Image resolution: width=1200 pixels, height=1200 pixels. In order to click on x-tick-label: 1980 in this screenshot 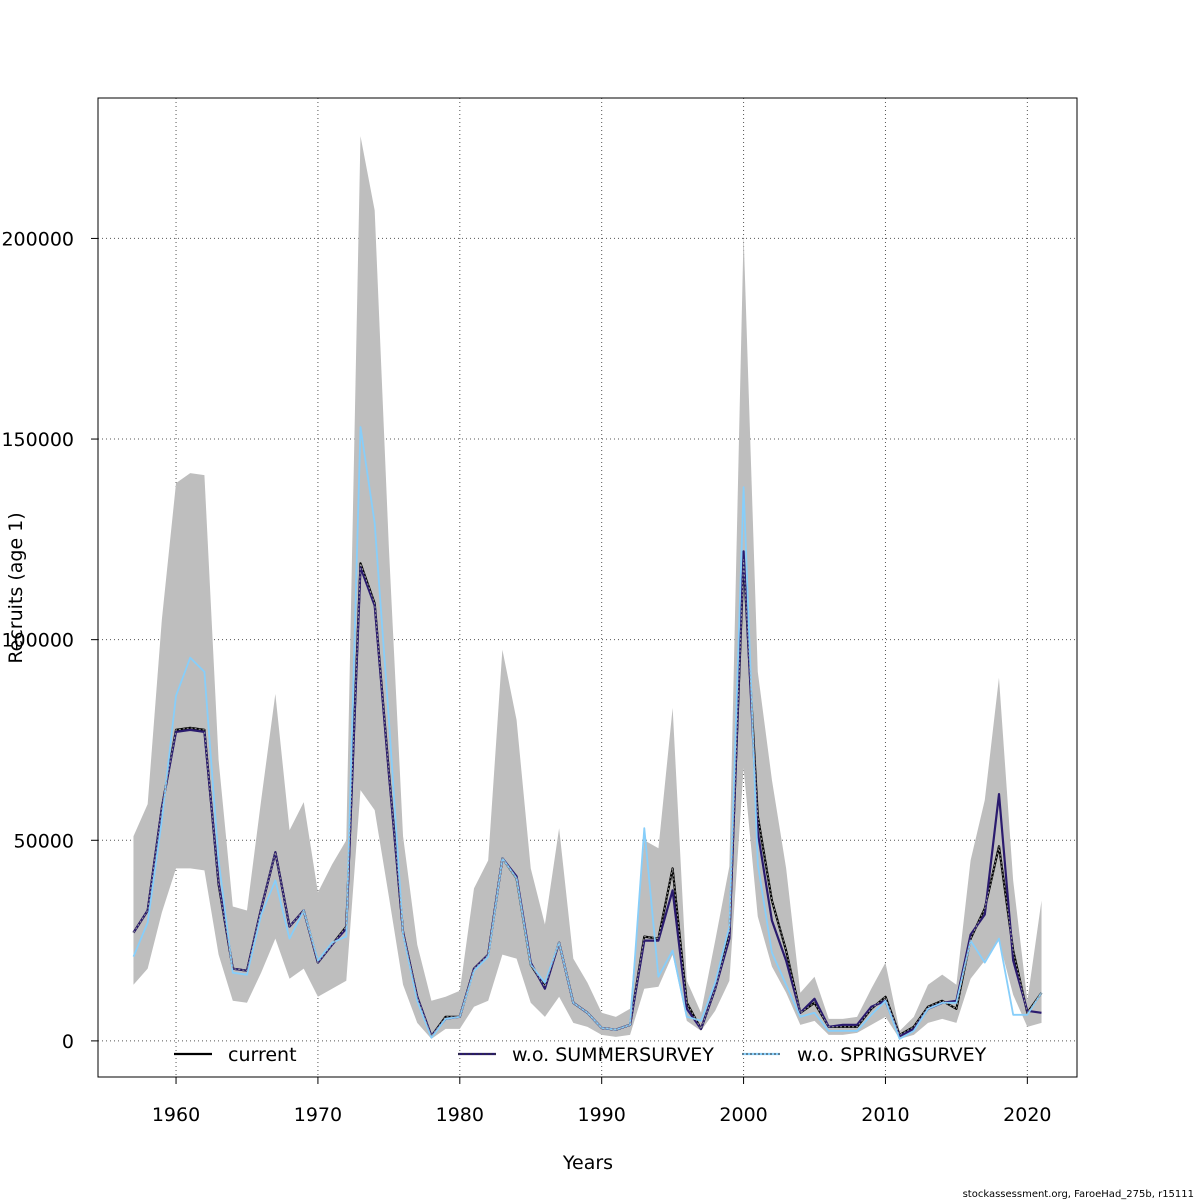, I will do `click(460, 1115)`.